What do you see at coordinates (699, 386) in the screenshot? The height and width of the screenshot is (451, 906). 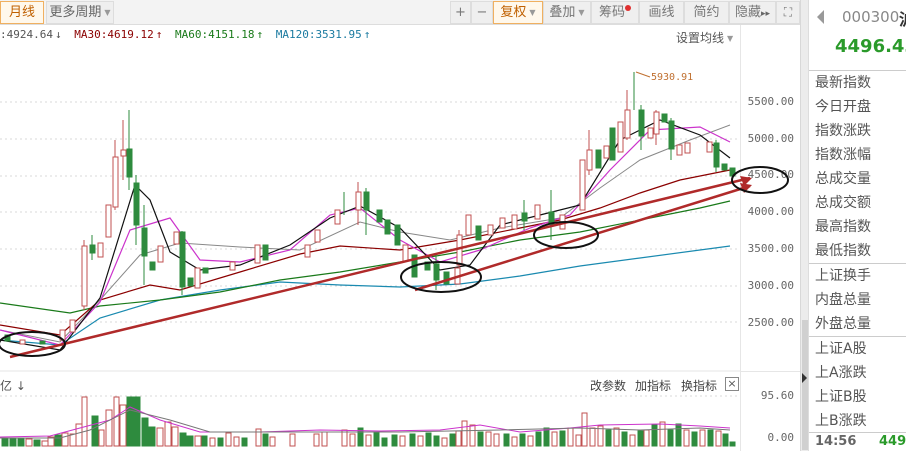 I see `switch-indicator-button: 换指标` at bounding box center [699, 386].